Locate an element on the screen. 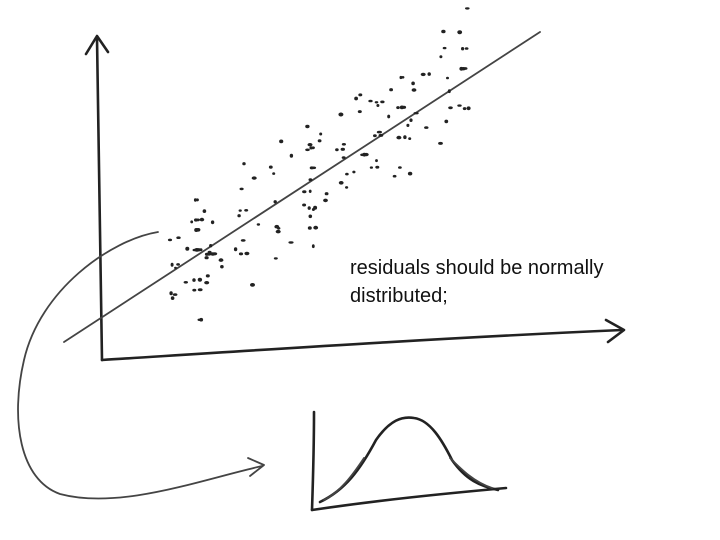 This screenshot has width=720, height=540. y-axis-arrowhead is located at coordinates (97, 45).